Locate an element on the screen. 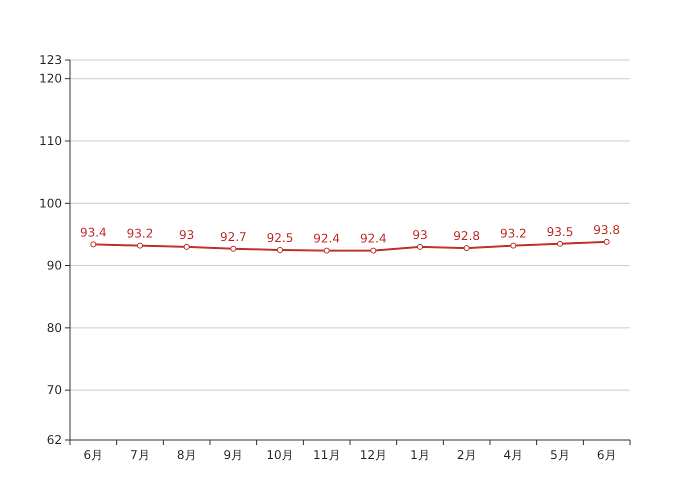  y-tick-label: 110 is located at coordinates (50, 141).